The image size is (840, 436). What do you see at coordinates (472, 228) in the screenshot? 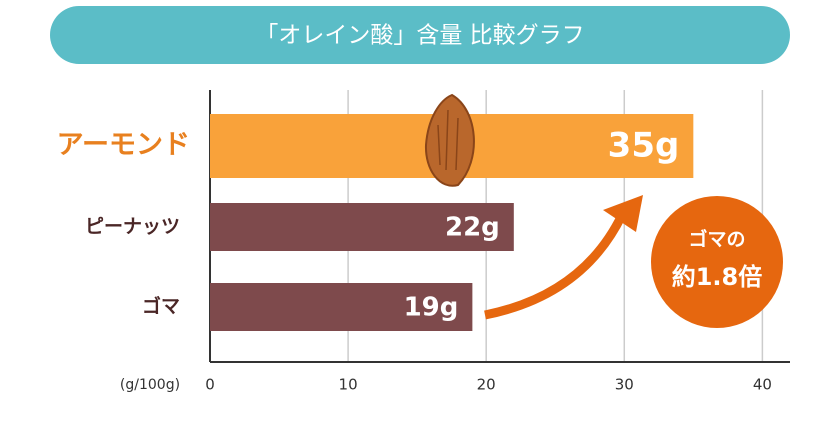
I see `bar-value-label: 22g` at bounding box center [472, 228].